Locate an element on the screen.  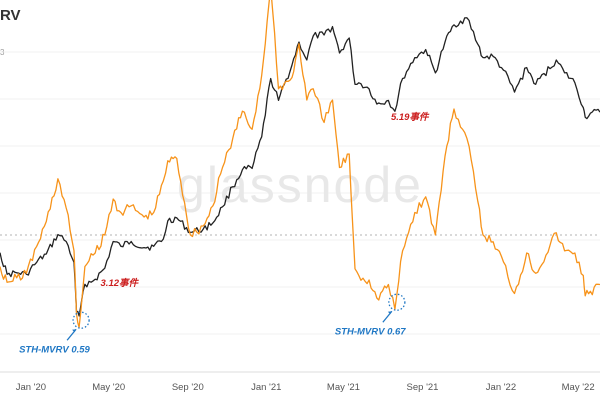
x-tick-label: Sep '20 is located at coordinates (188, 387).